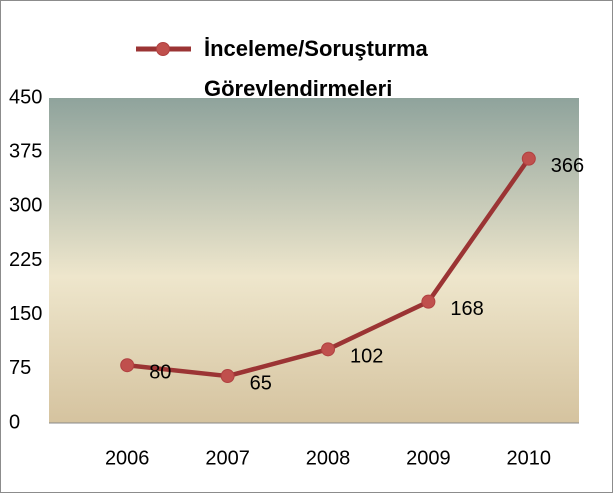 This screenshot has height=493, width=613. Describe the element at coordinates (25, 260) in the screenshot. I see `y-tick-label: 225` at that location.